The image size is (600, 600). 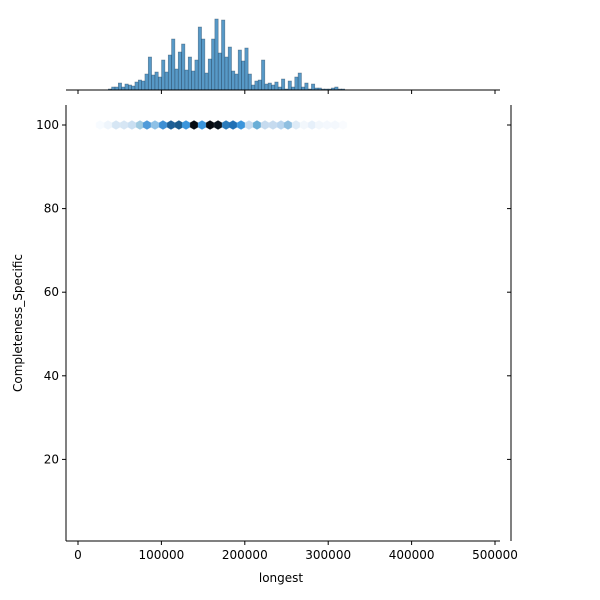 I want to click on x-tick-label: 100000, so click(x=161, y=555).